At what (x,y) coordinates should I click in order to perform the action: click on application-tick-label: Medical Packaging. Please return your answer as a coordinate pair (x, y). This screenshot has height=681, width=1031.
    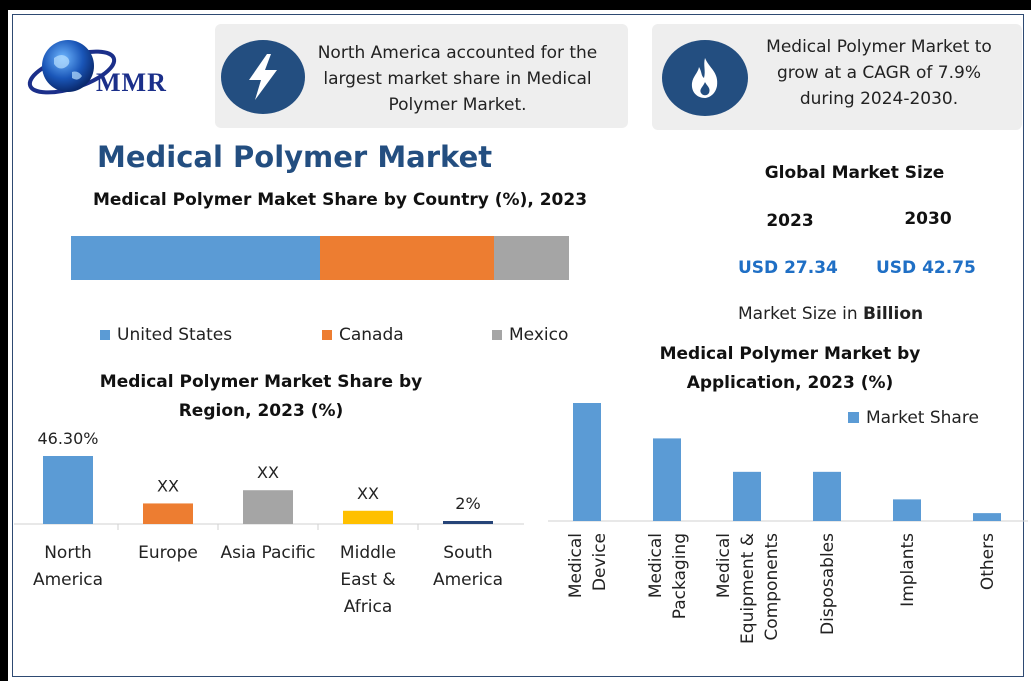
    Looking at the image, I should click on (668, 576).